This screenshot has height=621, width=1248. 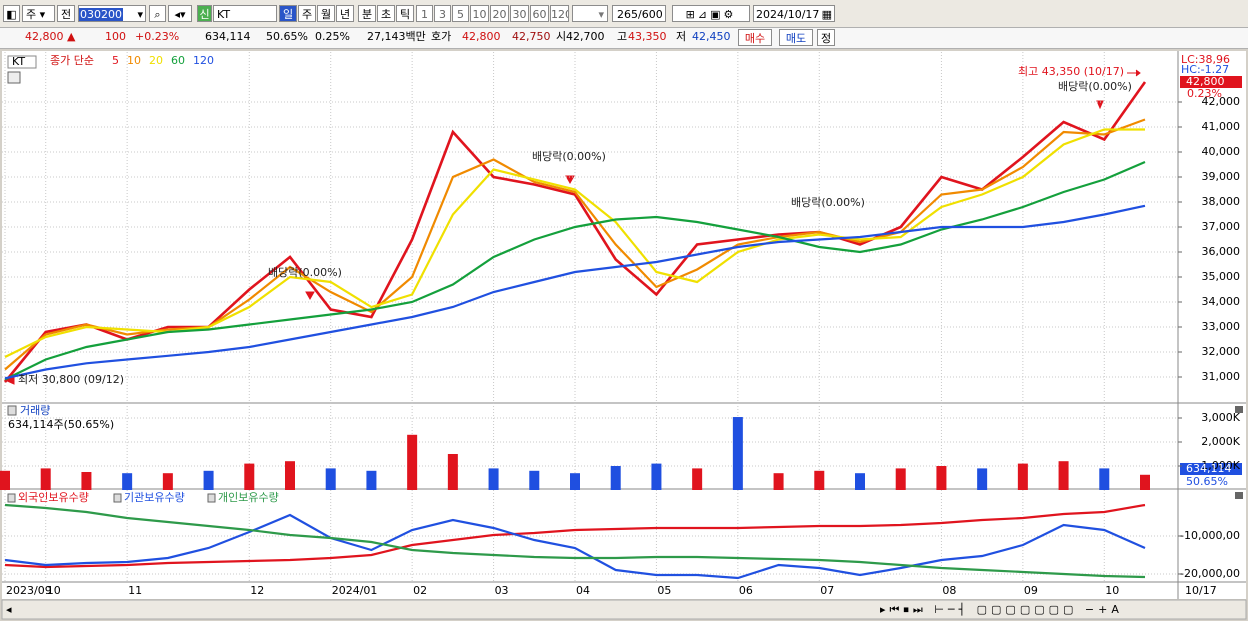 I want to click on table-icon, so click(x=14, y=77).